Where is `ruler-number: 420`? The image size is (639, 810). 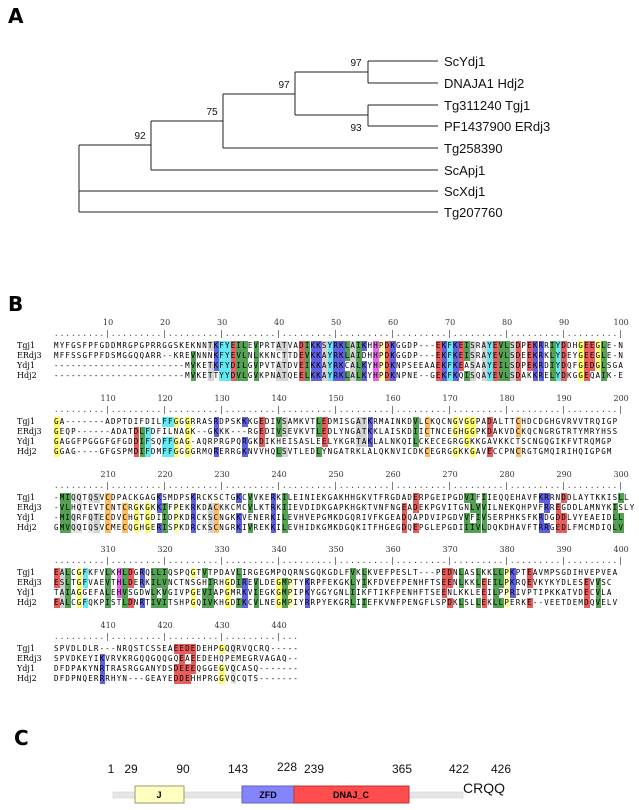 ruler-number: 420 is located at coordinates (165, 625).